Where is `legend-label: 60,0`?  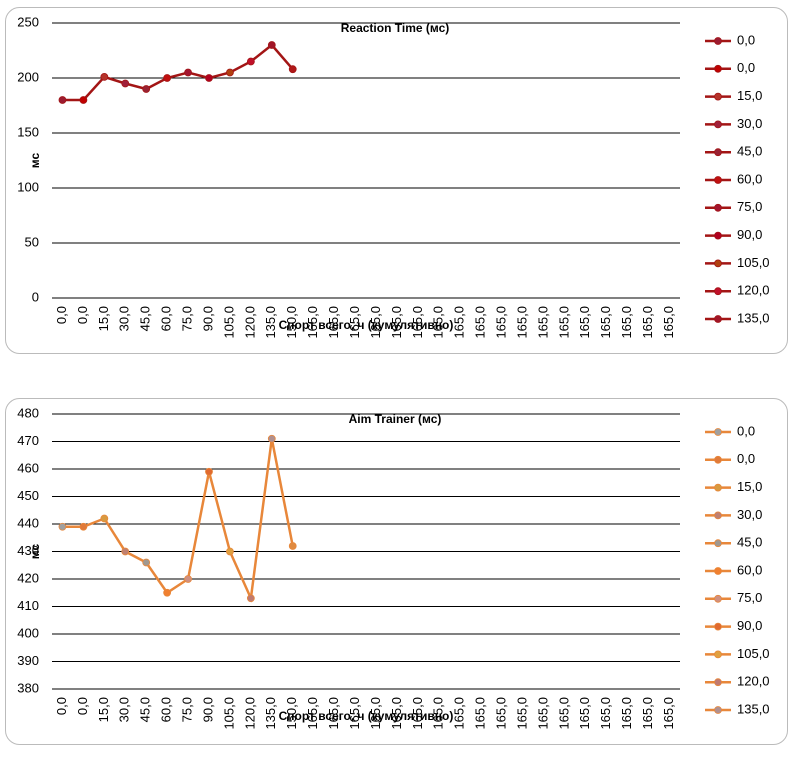 legend-label: 60,0 is located at coordinates (749, 178).